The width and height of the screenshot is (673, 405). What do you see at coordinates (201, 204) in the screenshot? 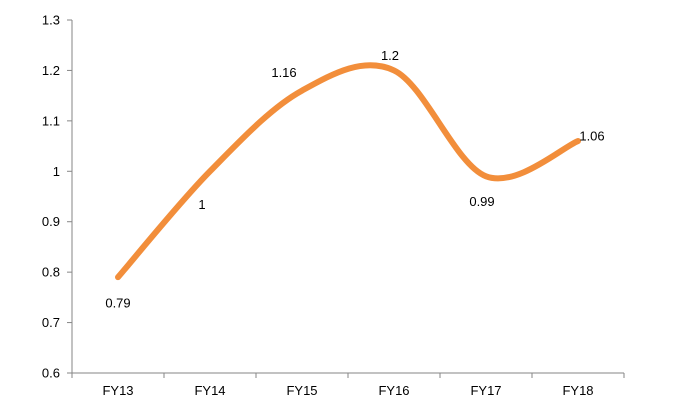
I see `data-label: 1` at bounding box center [201, 204].